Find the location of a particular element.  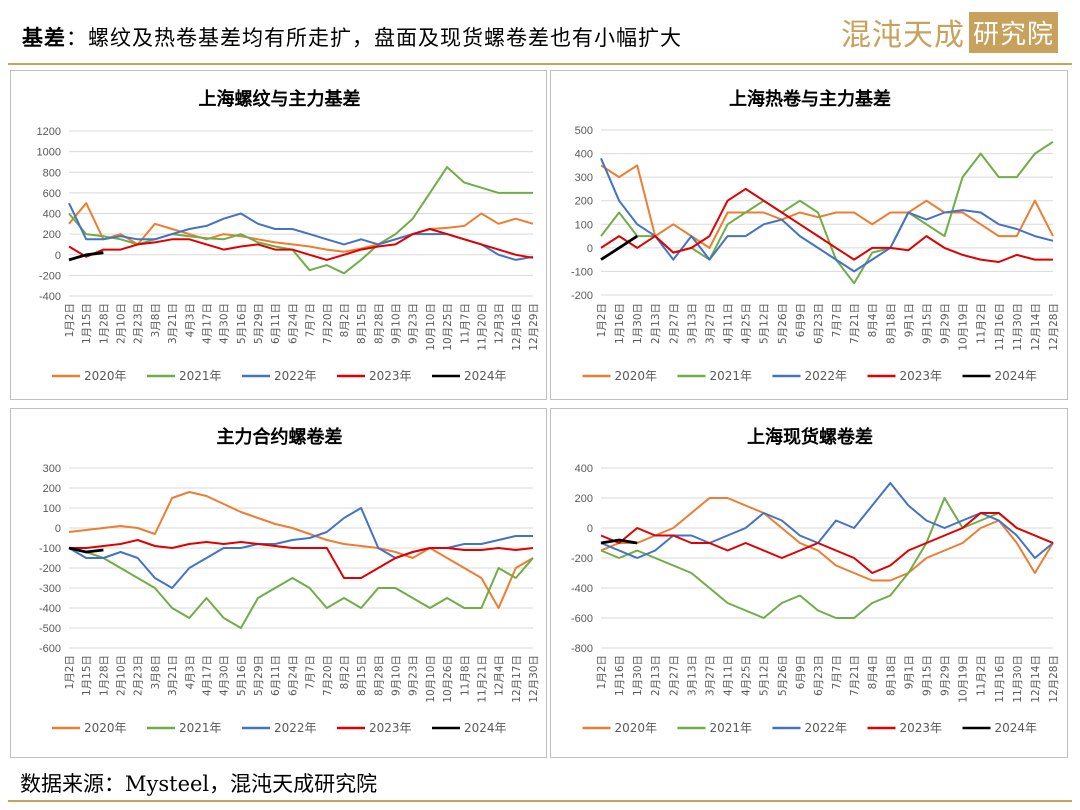

series-line-2020年 is located at coordinates (827, 206).